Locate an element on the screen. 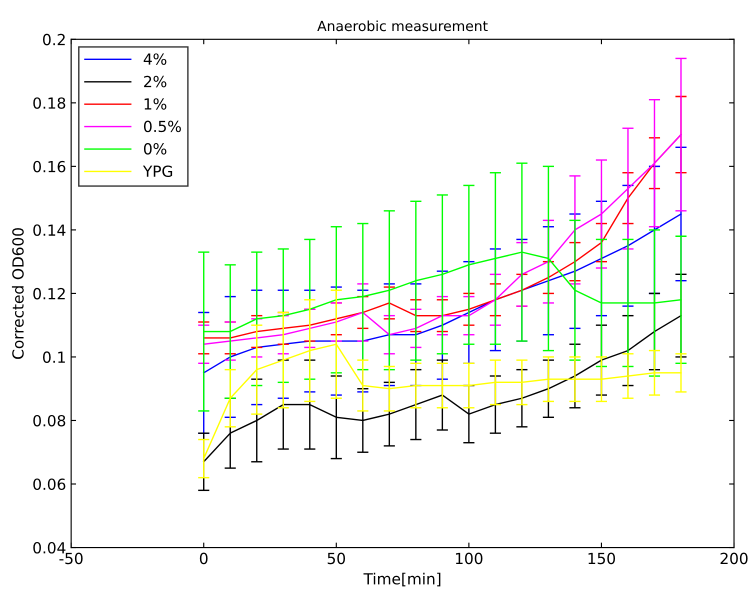 The height and width of the screenshot is (605, 749). legend-label: YPG is located at coordinates (157, 171).